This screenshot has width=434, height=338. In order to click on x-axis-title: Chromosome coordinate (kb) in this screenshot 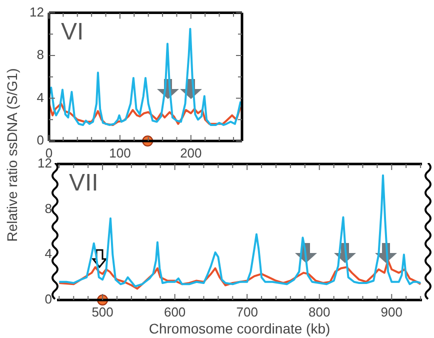, I will do `click(239, 328)`.